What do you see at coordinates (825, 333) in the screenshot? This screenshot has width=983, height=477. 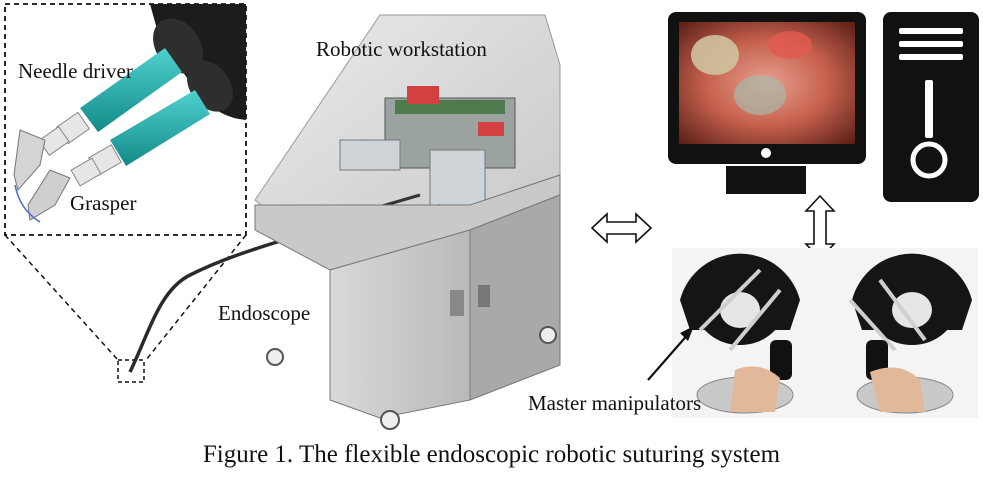 I see `master-manipulators-photo` at bounding box center [825, 333].